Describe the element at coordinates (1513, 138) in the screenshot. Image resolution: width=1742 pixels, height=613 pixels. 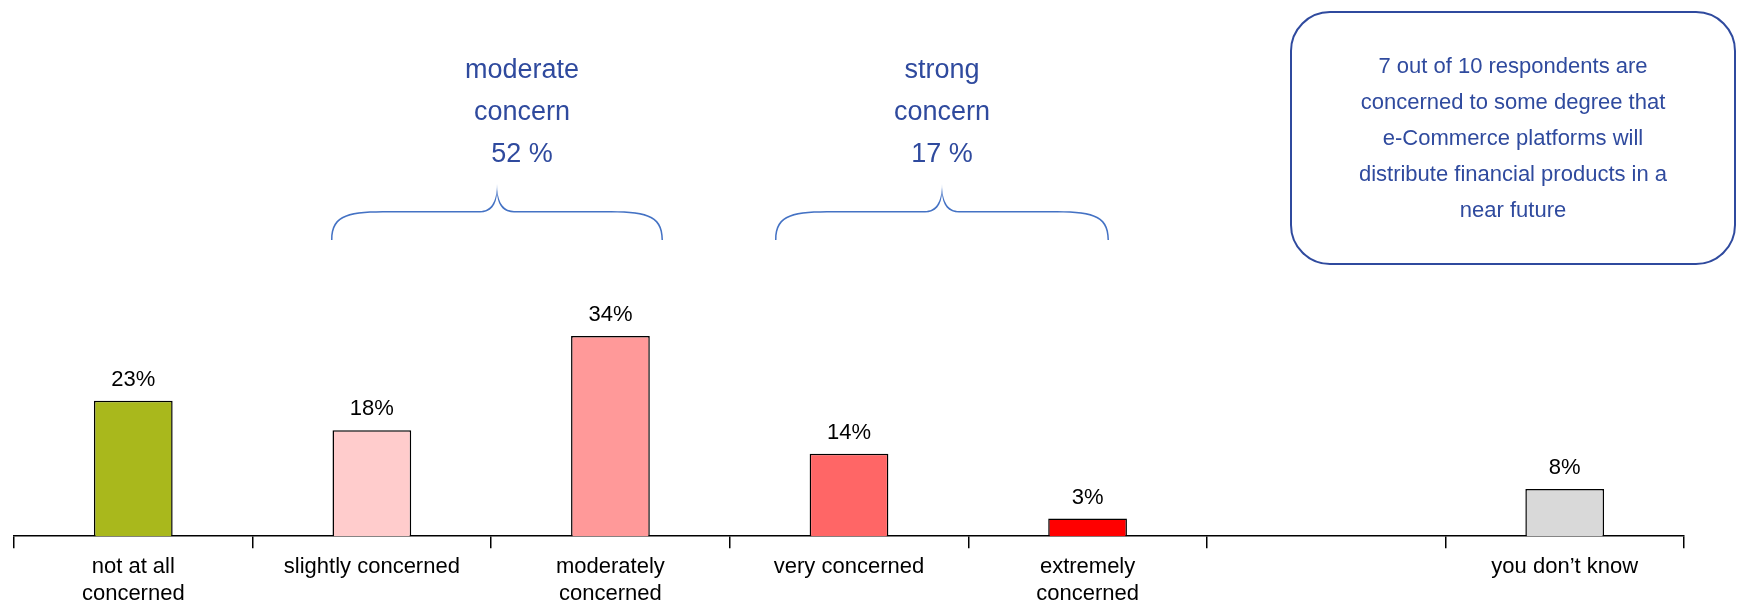
I see `text: 7 out of 10 respondents are concerned to some degree that e-Commerce platforms will distribute financial products in a near future` at that location.